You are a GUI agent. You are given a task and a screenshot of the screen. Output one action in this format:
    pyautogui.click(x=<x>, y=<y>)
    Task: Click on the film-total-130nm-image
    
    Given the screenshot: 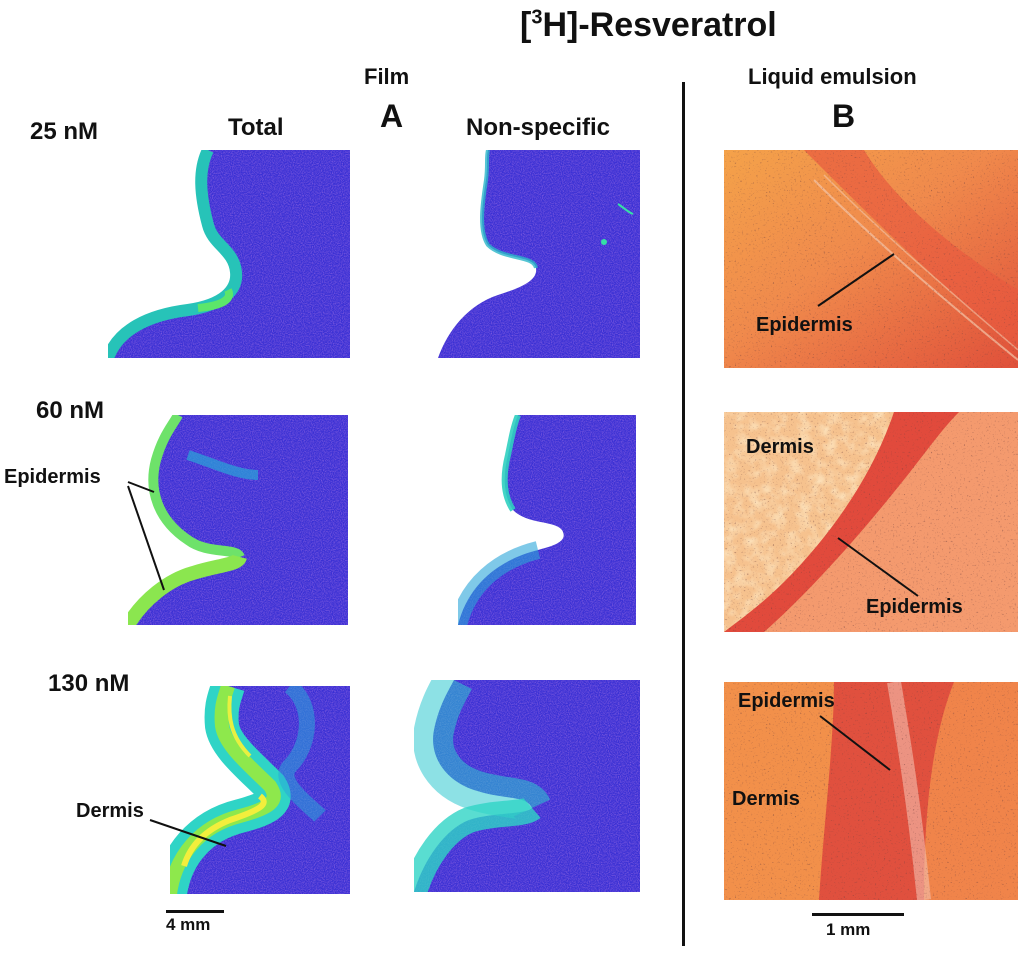 What is the action you would take?
    pyautogui.click(x=260, y=790)
    